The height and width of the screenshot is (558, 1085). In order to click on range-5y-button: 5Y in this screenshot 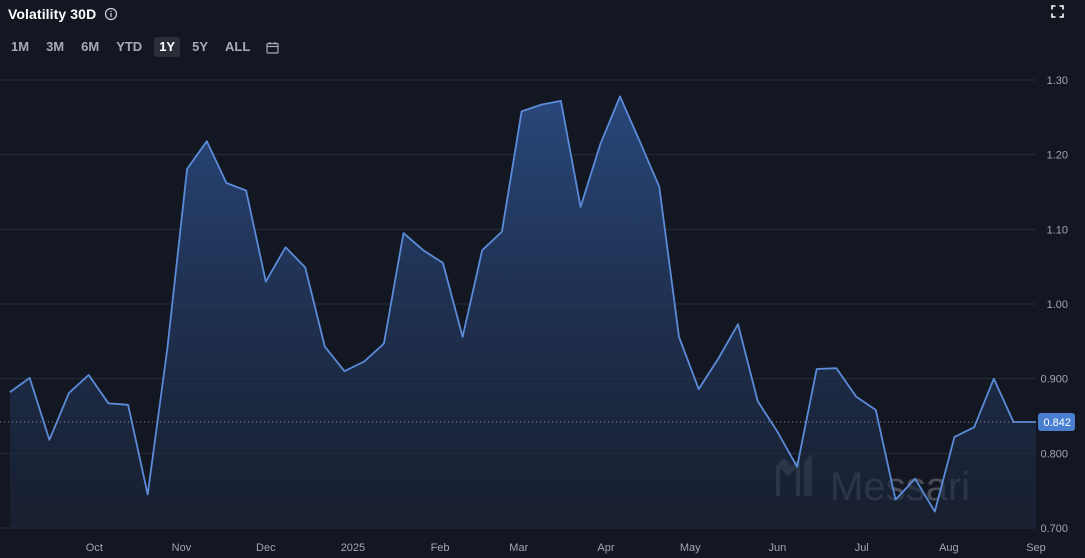, I will do `click(200, 46)`.